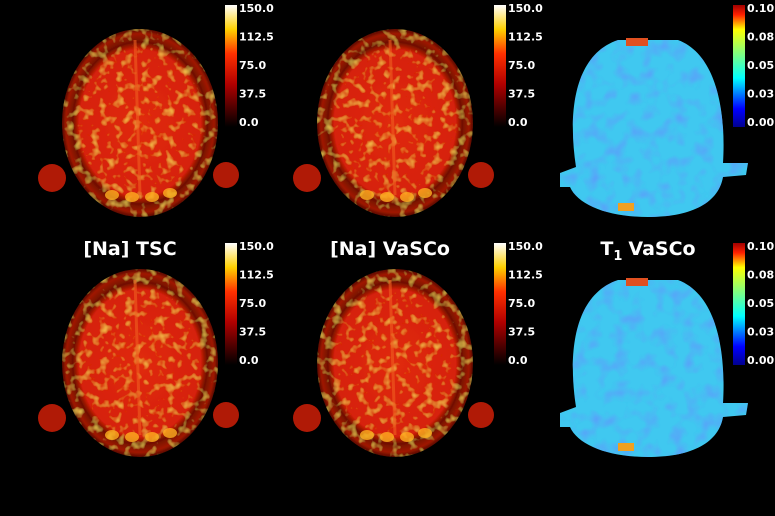 This screenshot has width=775, height=516. What do you see at coordinates (617, 256) in the screenshot?
I see `label-subscript: 1` at bounding box center [617, 256].